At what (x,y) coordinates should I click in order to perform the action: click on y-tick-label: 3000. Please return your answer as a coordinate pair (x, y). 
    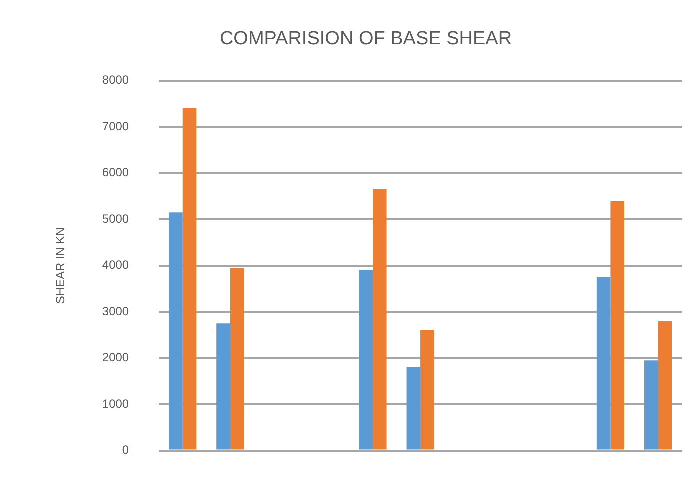
    Looking at the image, I should click on (116, 311).